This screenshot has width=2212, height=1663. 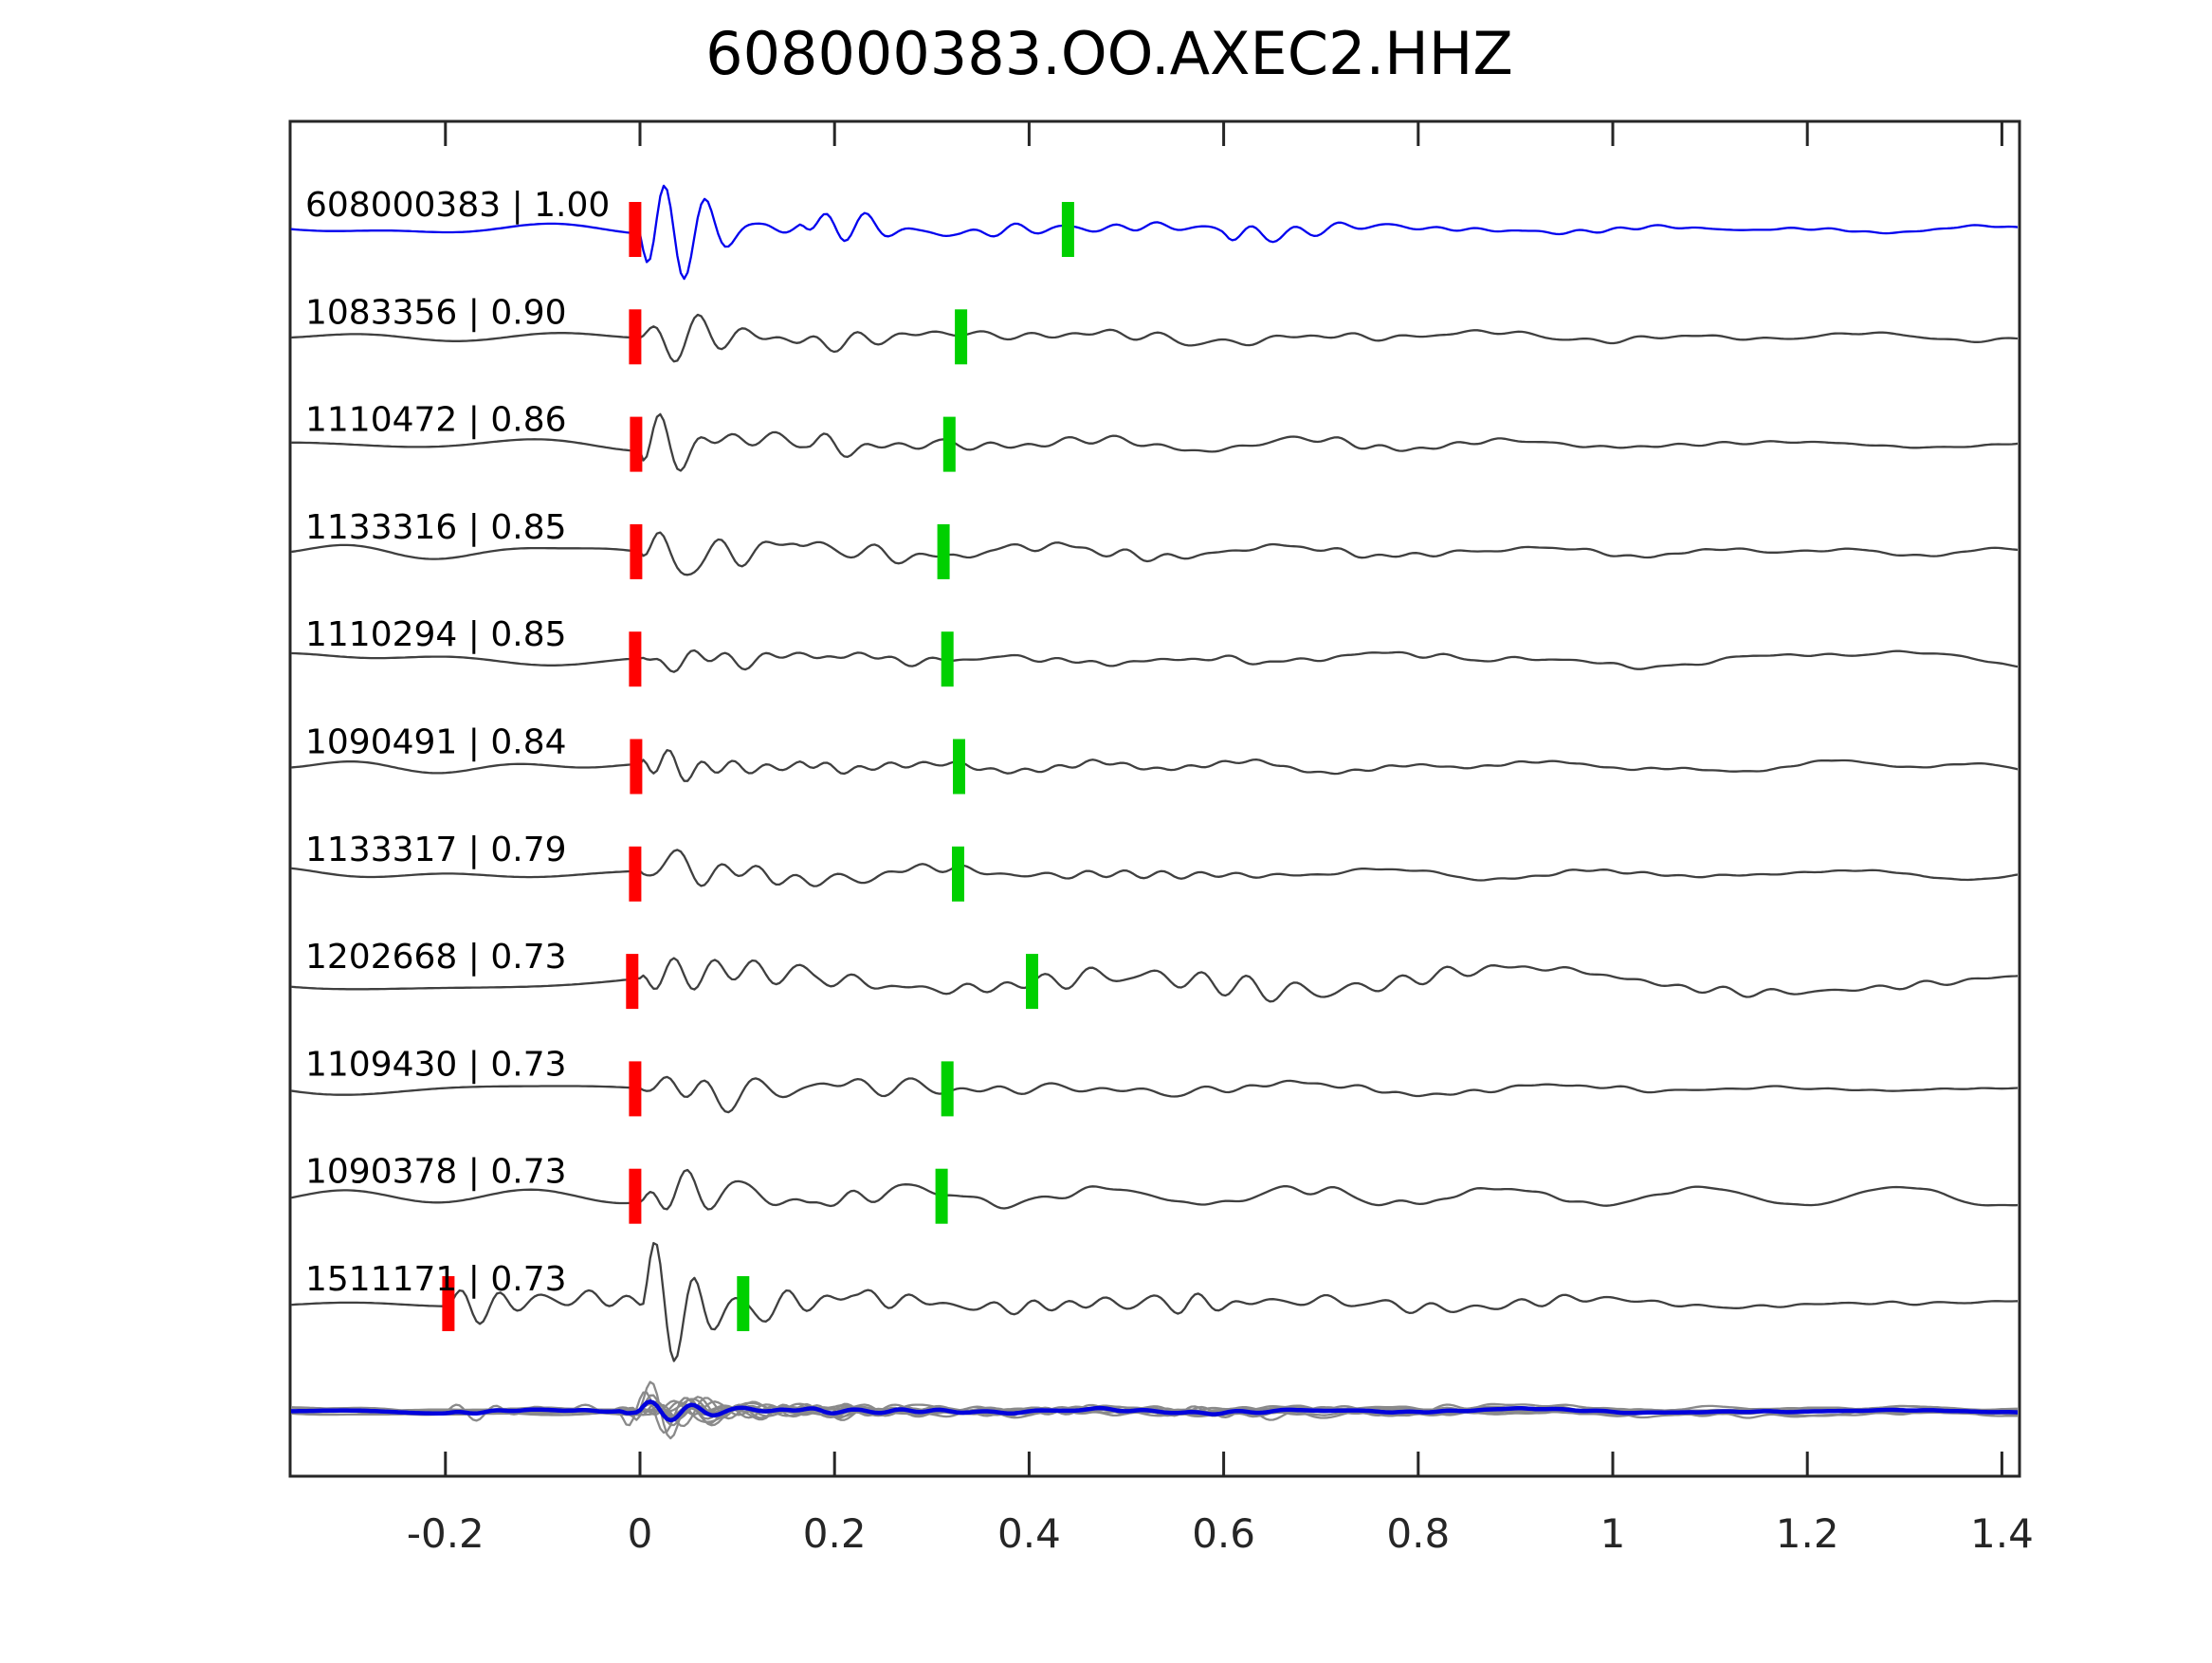 What do you see at coordinates (1154, 1410) in the screenshot?
I see `stack-waveform` at bounding box center [1154, 1410].